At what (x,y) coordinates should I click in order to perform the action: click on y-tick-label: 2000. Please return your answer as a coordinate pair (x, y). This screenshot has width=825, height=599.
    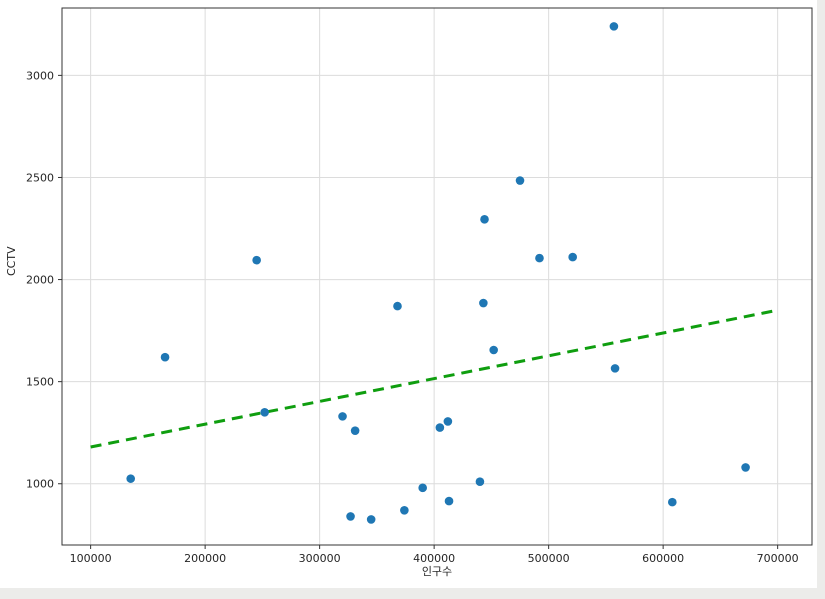
    Looking at the image, I should click on (40, 280).